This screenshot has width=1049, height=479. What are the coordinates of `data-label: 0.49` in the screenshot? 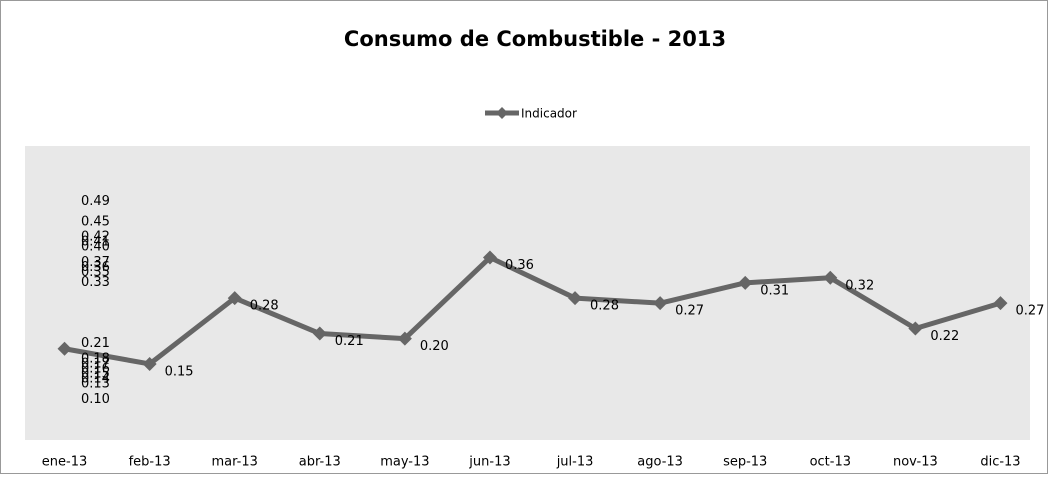 It's located at (95, 201).